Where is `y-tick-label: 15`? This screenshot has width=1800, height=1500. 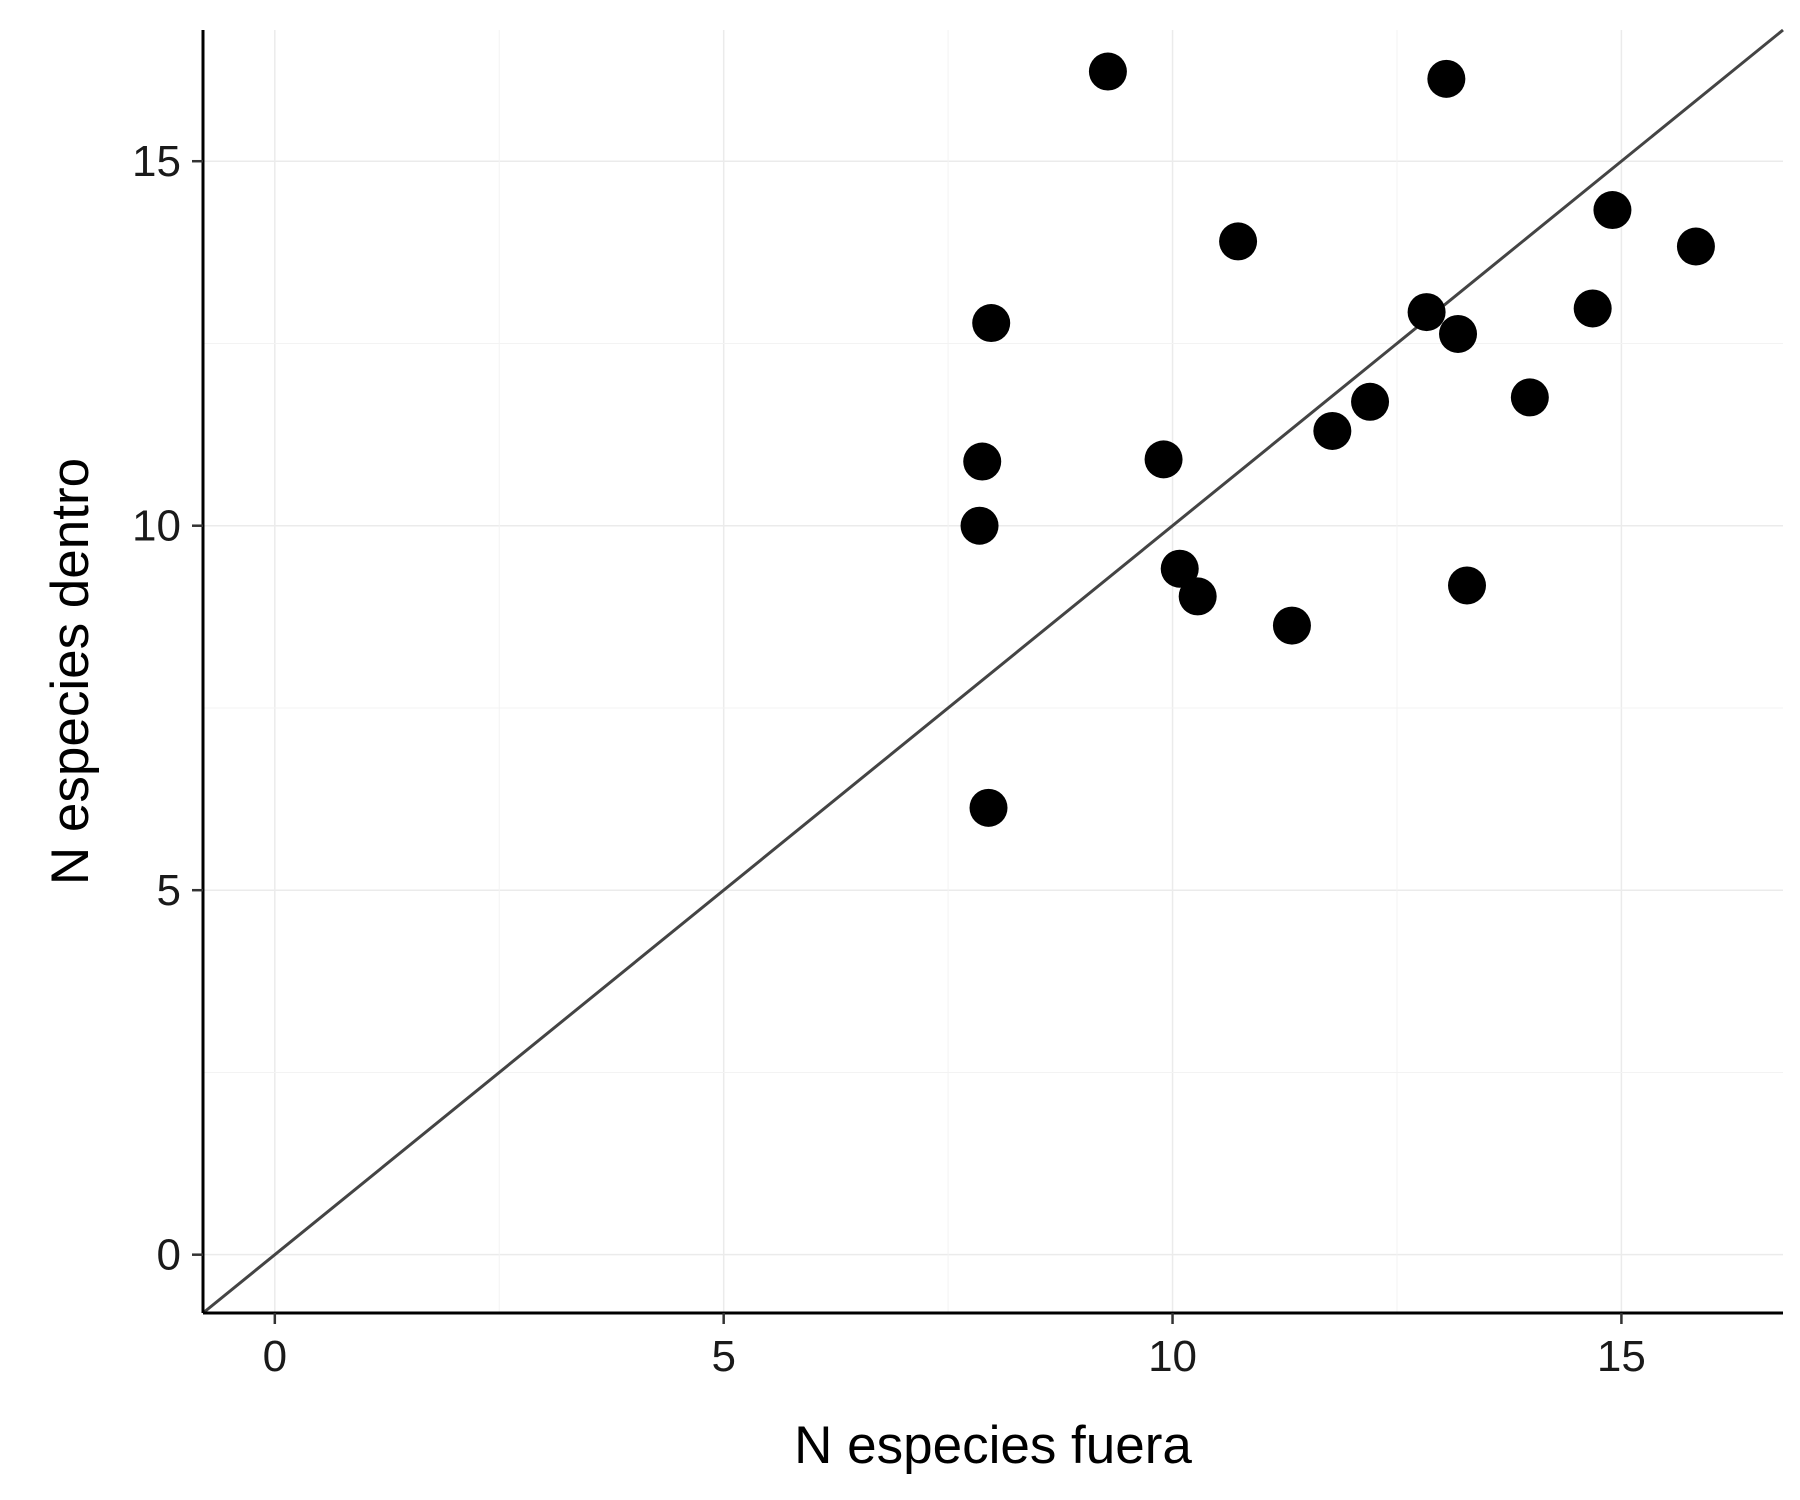
y-tick-label: 15 is located at coordinates (156, 161).